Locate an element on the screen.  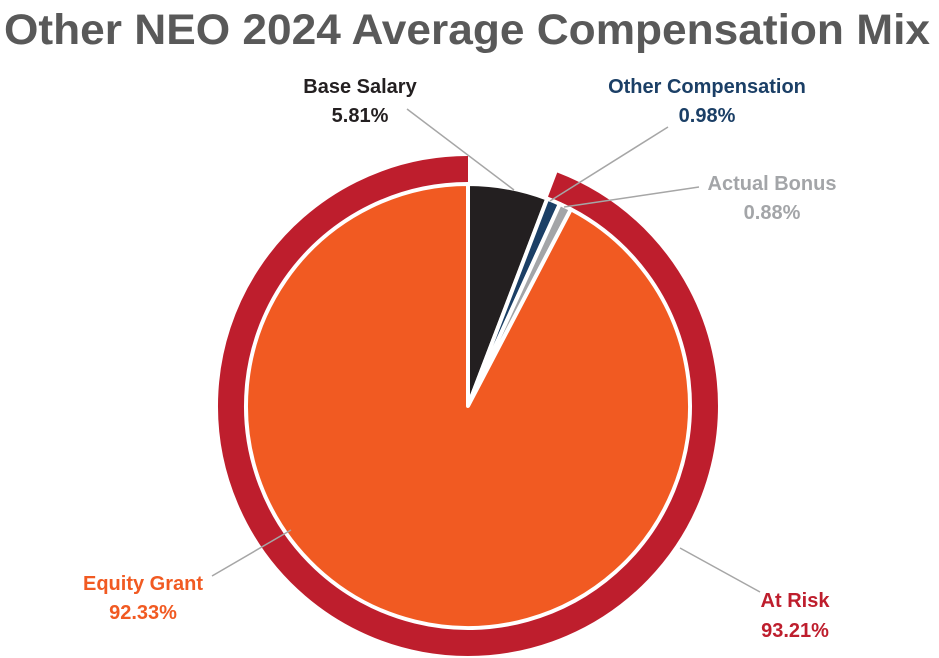
data-value-equity-grant: 92.33% is located at coordinates (143, 613).